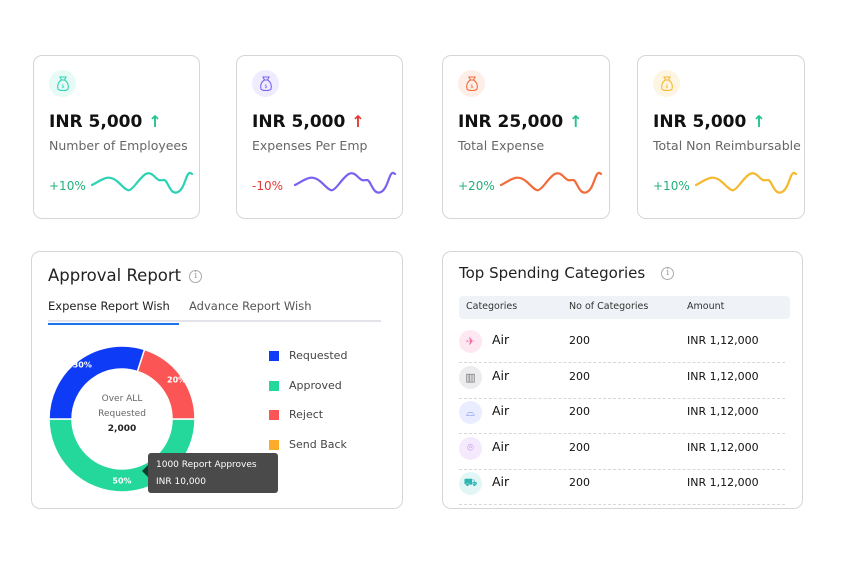 This screenshot has height=564, width=845. What do you see at coordinates (552, 273) in the screenshot?
I see `top-spending-title: Top Spending Categories` at bounding box center [552, 273].